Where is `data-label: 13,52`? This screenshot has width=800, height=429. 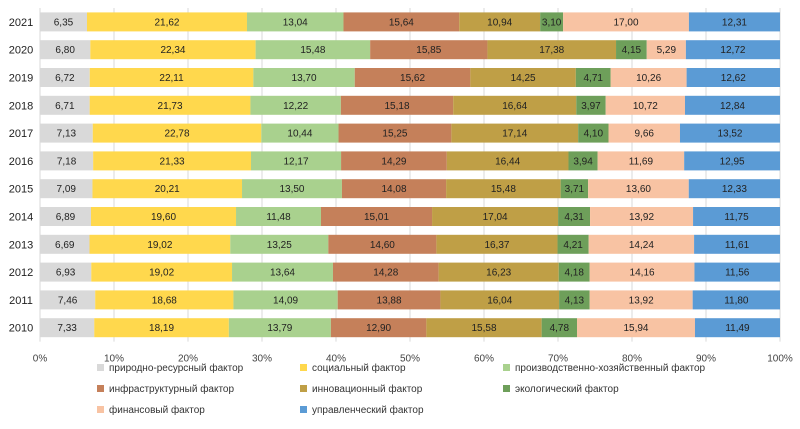 data-label: 13,52 is located at coordinates (729, 134).